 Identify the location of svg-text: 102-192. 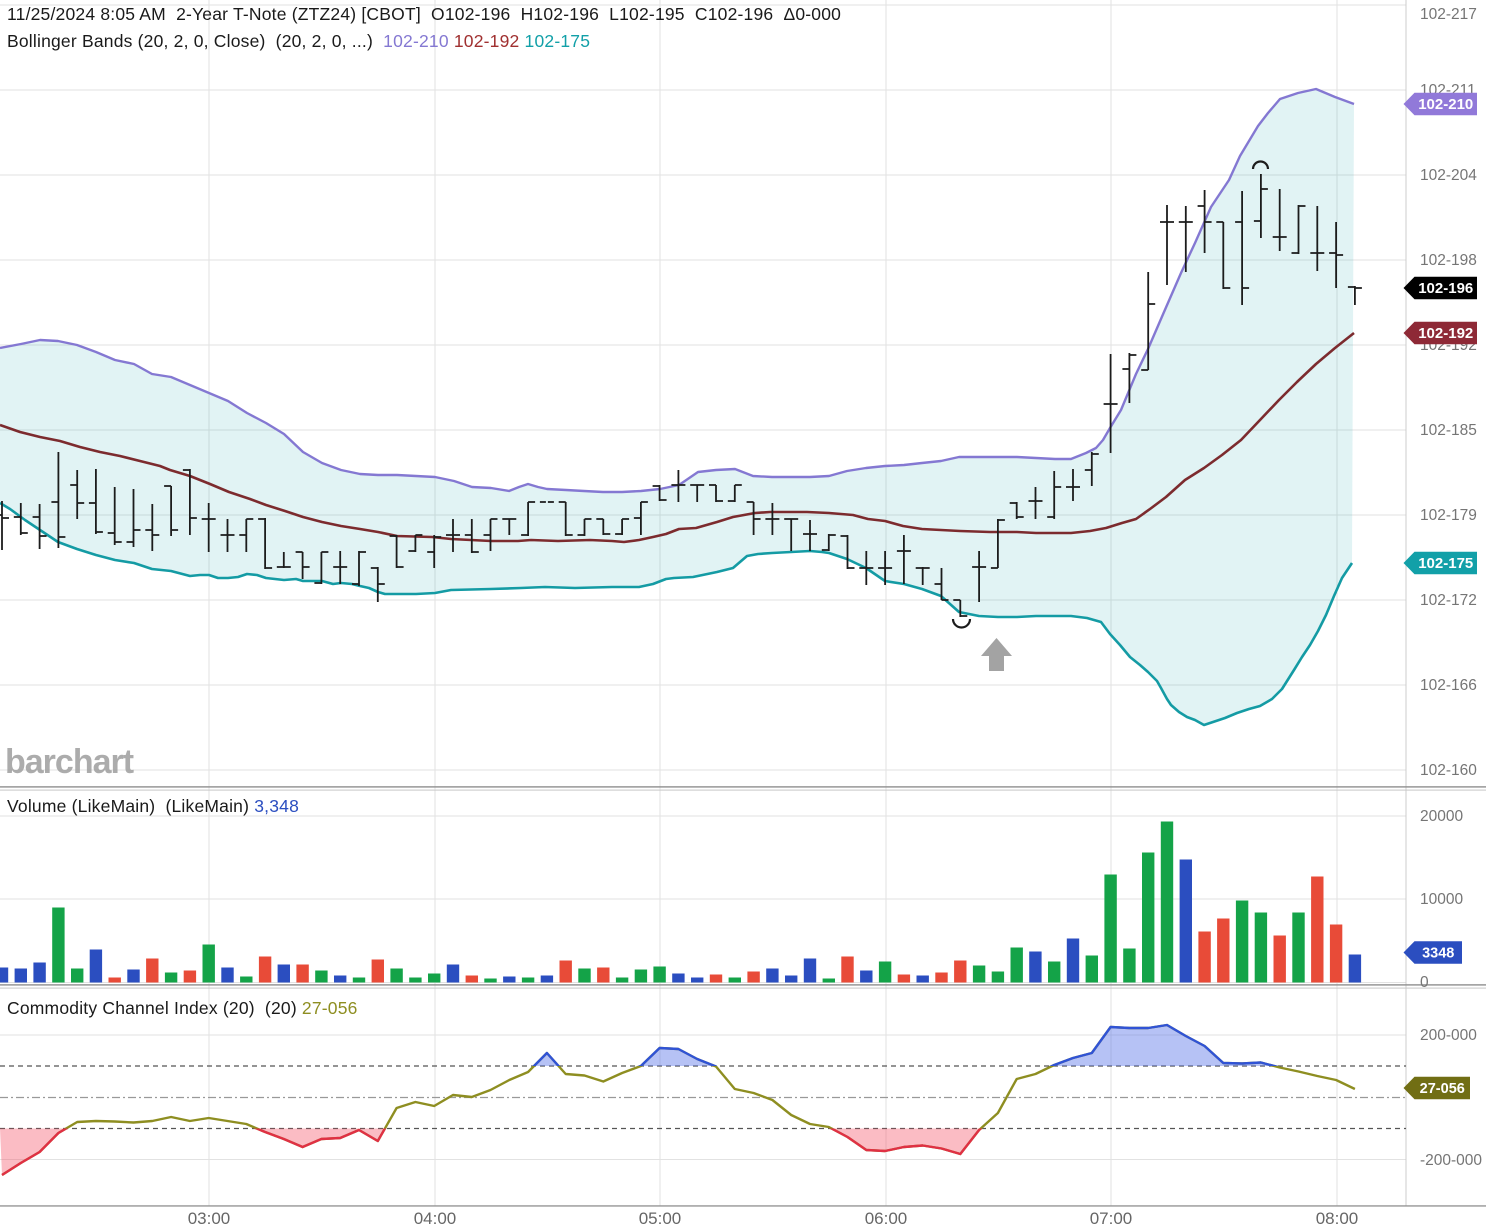
(1445, 333).